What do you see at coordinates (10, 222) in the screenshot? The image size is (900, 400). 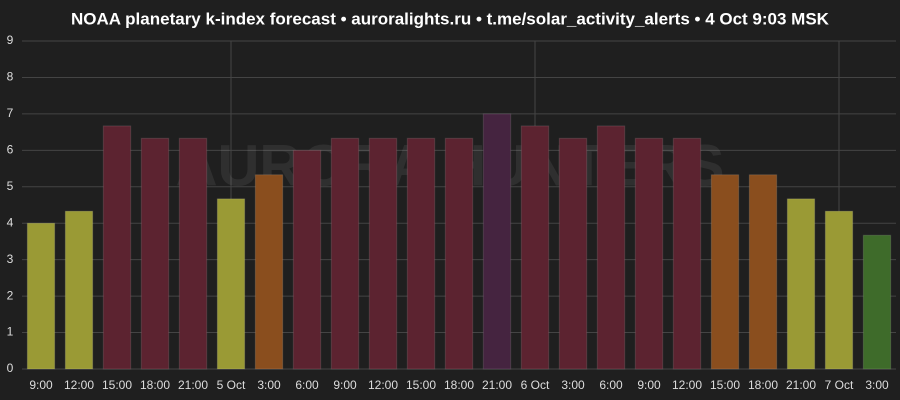 I see `y-tick-label: 4` at bounding box center [10, 222].